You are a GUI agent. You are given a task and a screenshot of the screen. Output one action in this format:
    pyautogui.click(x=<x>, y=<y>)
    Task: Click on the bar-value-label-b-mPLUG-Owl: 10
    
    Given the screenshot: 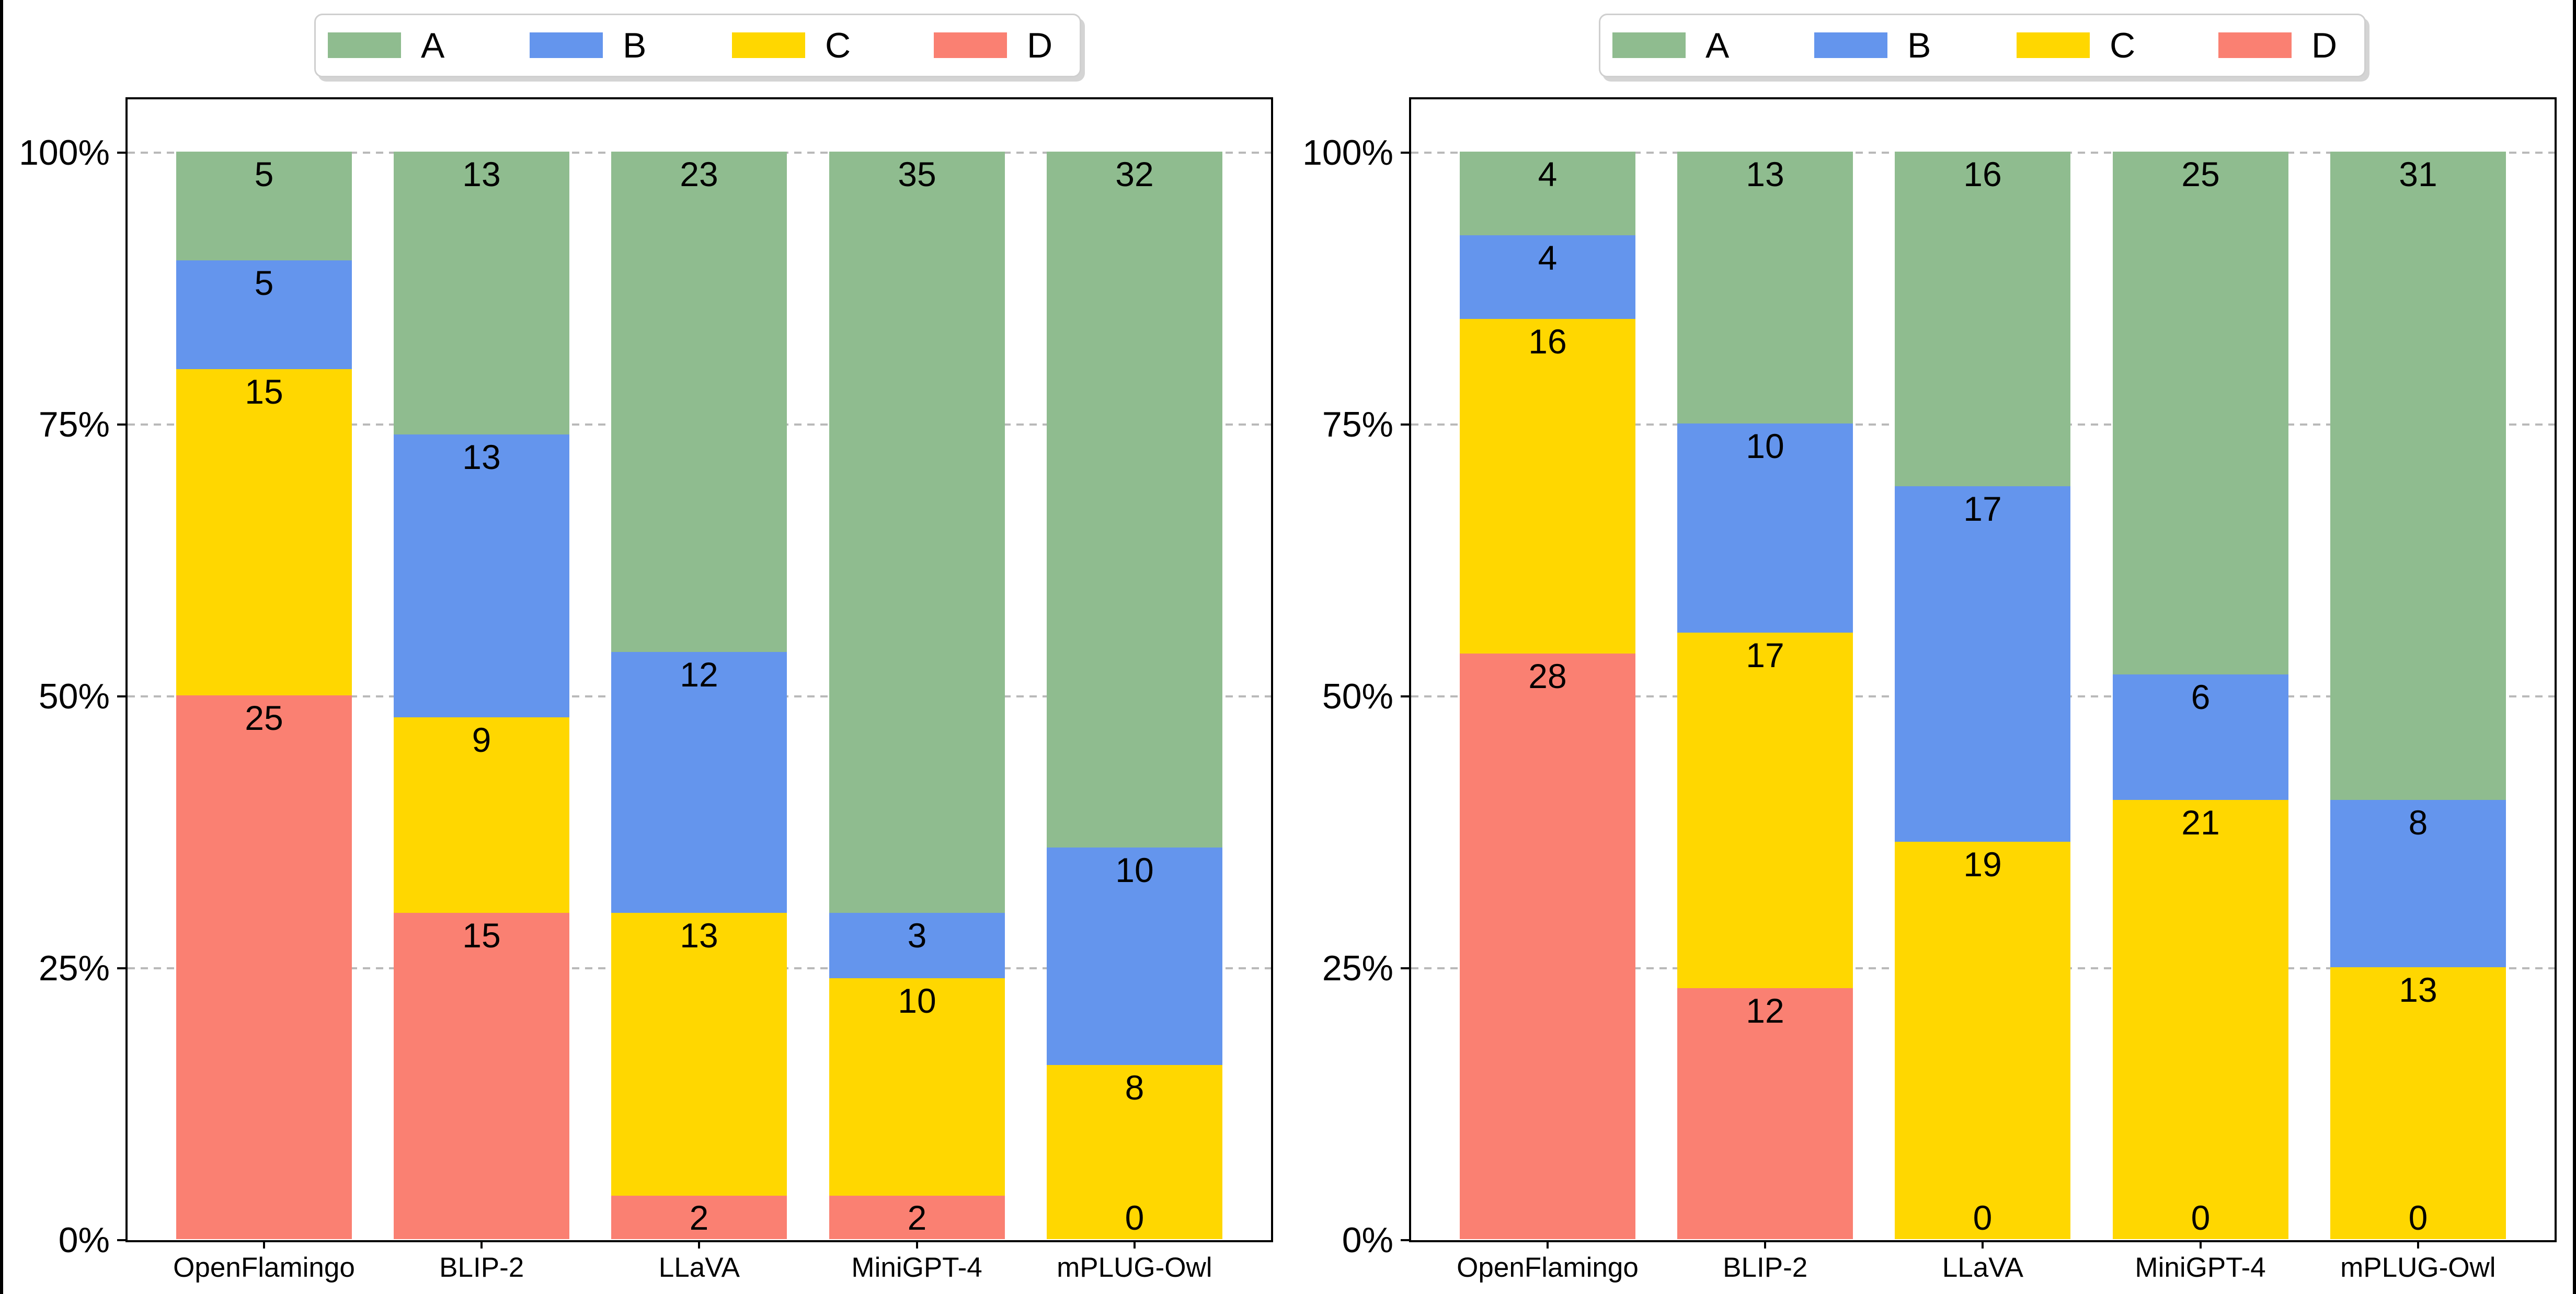 What is the action you would take?
    pyautogui.click(x=1134, y=870)
    